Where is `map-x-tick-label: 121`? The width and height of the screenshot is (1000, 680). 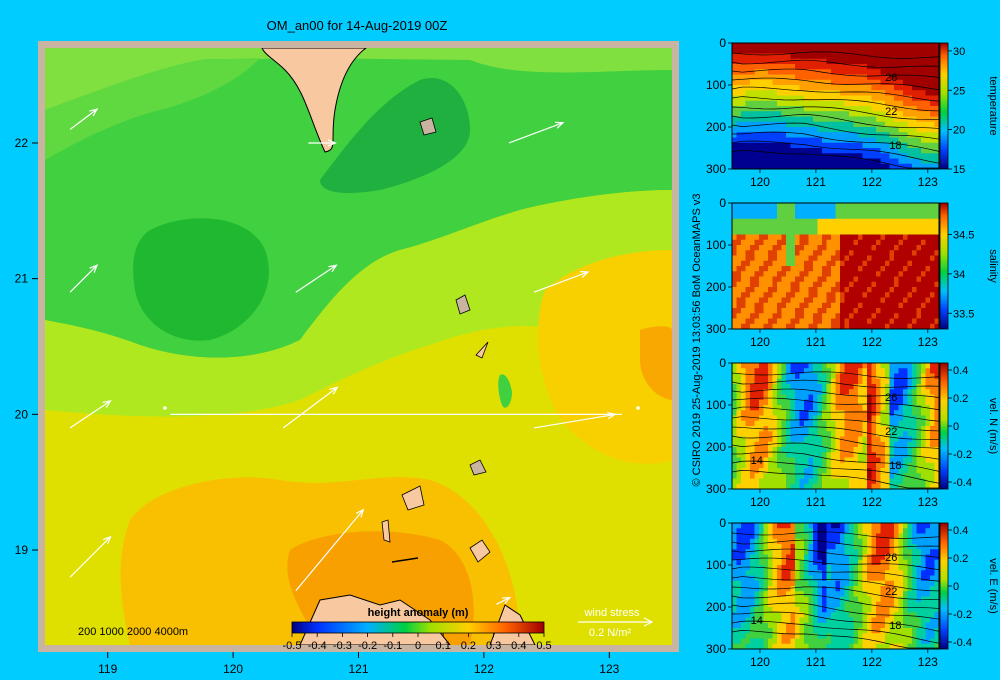 map-x-tick-label: 121 is located at coordinates (358, 669).